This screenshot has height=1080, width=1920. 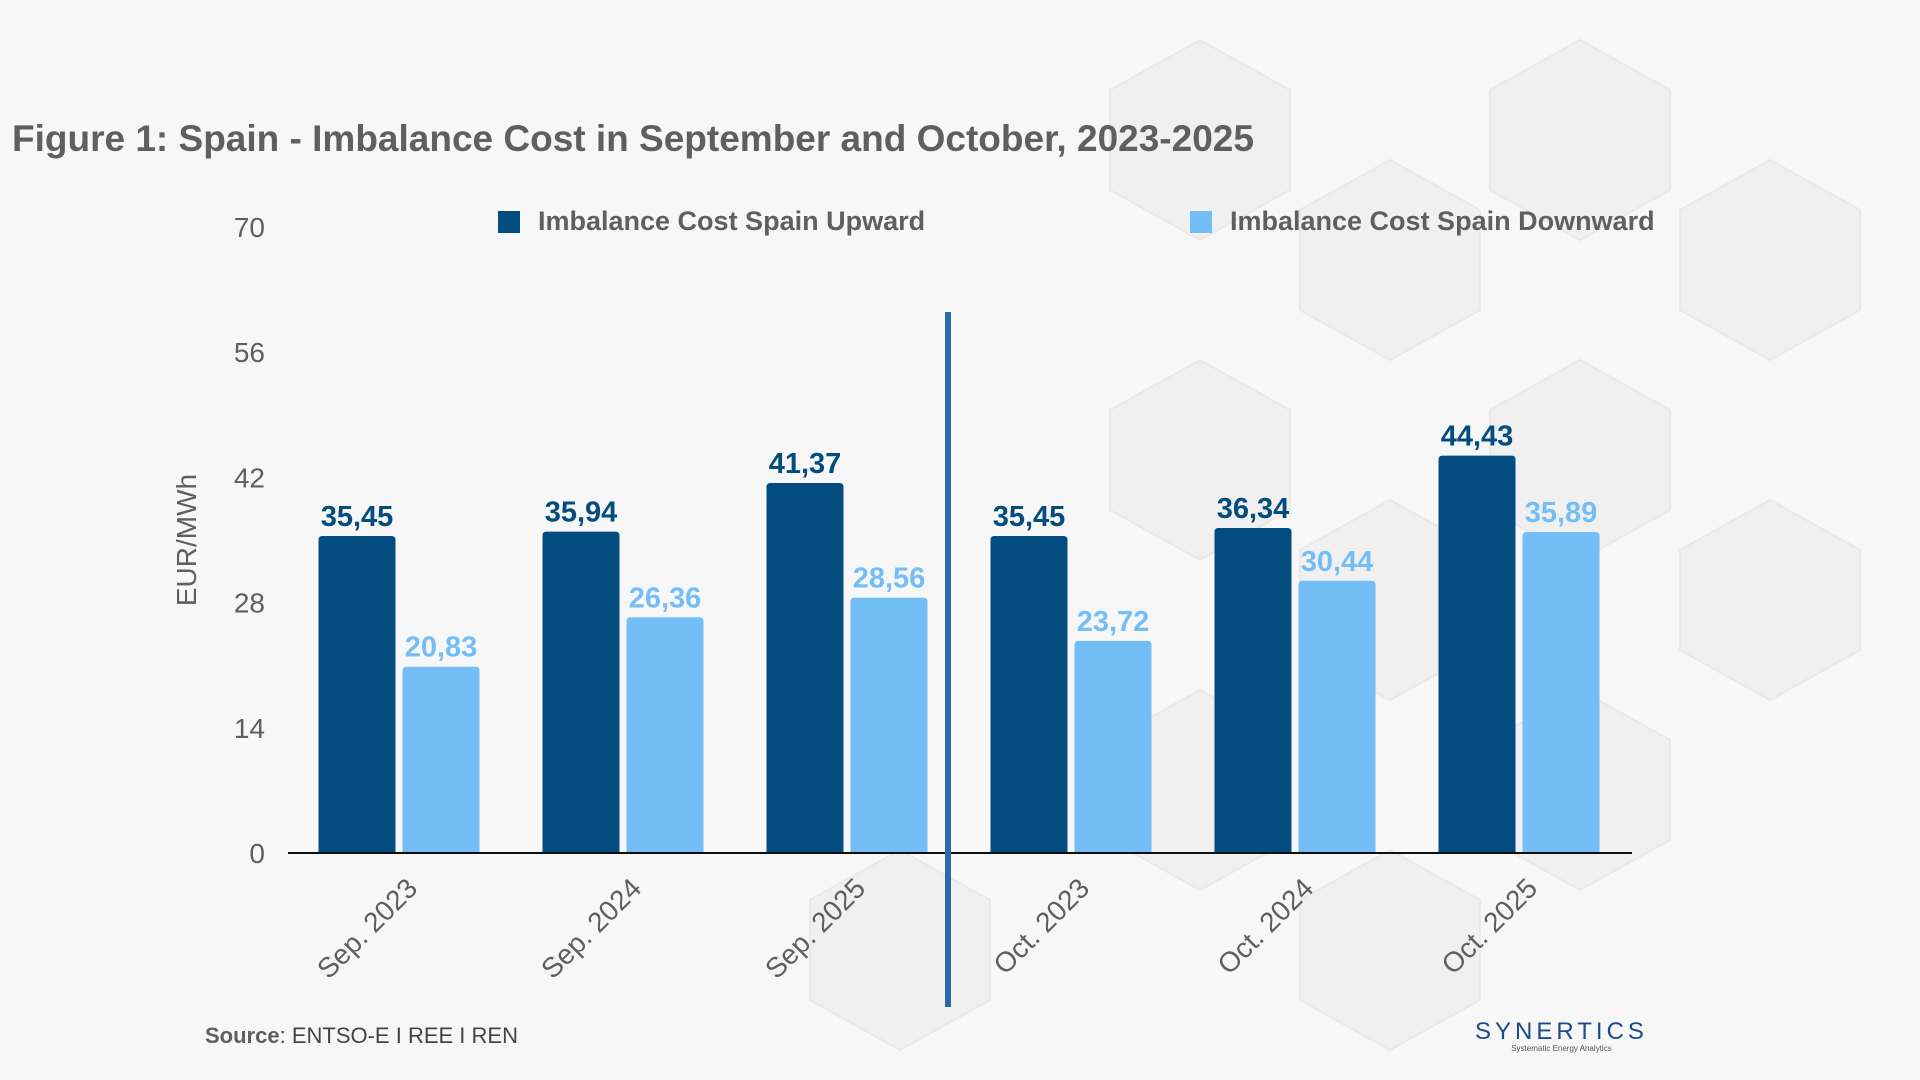 I want to click on y-axis-label: EUR/MWh, so click(x=186, y=540).